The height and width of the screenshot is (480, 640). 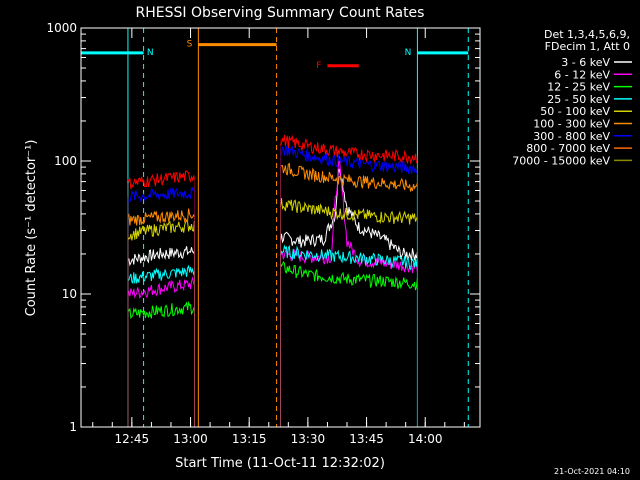 What do you see at coordinates (65, 161) in the screenshot?
I see `y-tick-label-2: 100` at bounding box center [65, 161].